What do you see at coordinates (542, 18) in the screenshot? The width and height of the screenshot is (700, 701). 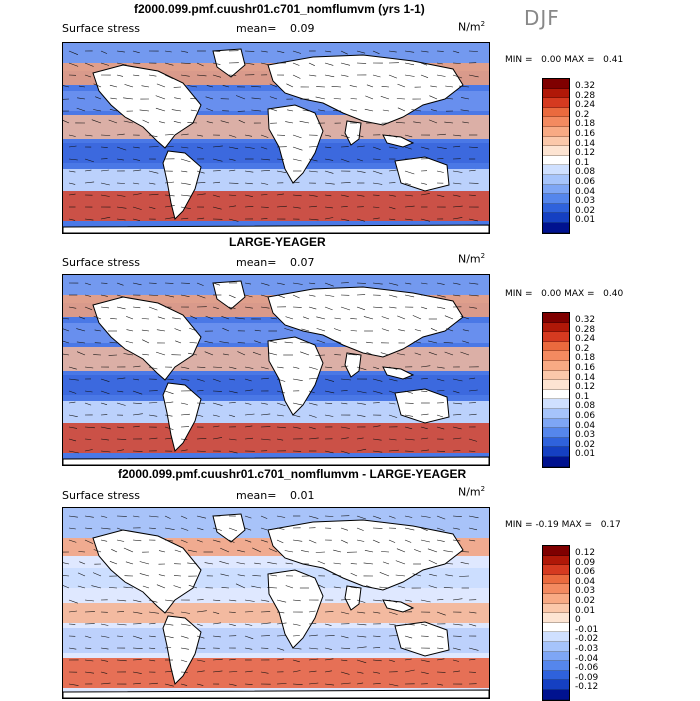 I see `season-label: DJF` at bounding box center [542, 18].